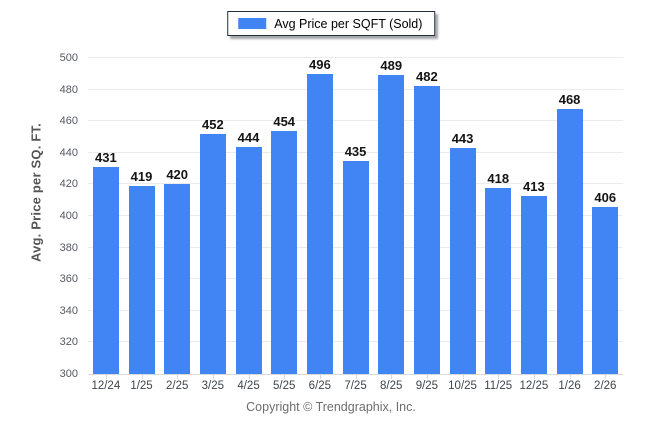  I want to click on bar-value-label: 489, so click(391, 66).